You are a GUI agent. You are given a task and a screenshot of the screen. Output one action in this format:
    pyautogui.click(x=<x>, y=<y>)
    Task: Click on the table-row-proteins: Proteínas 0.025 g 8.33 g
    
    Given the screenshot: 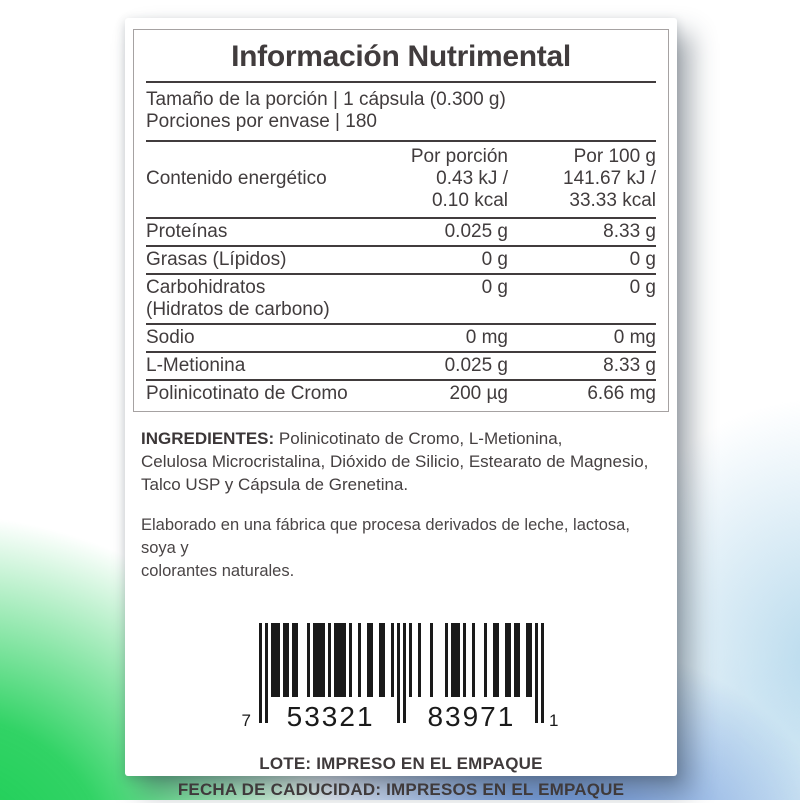 What is the action you would take?
    pyautogui.click(x=401, y=233)
    